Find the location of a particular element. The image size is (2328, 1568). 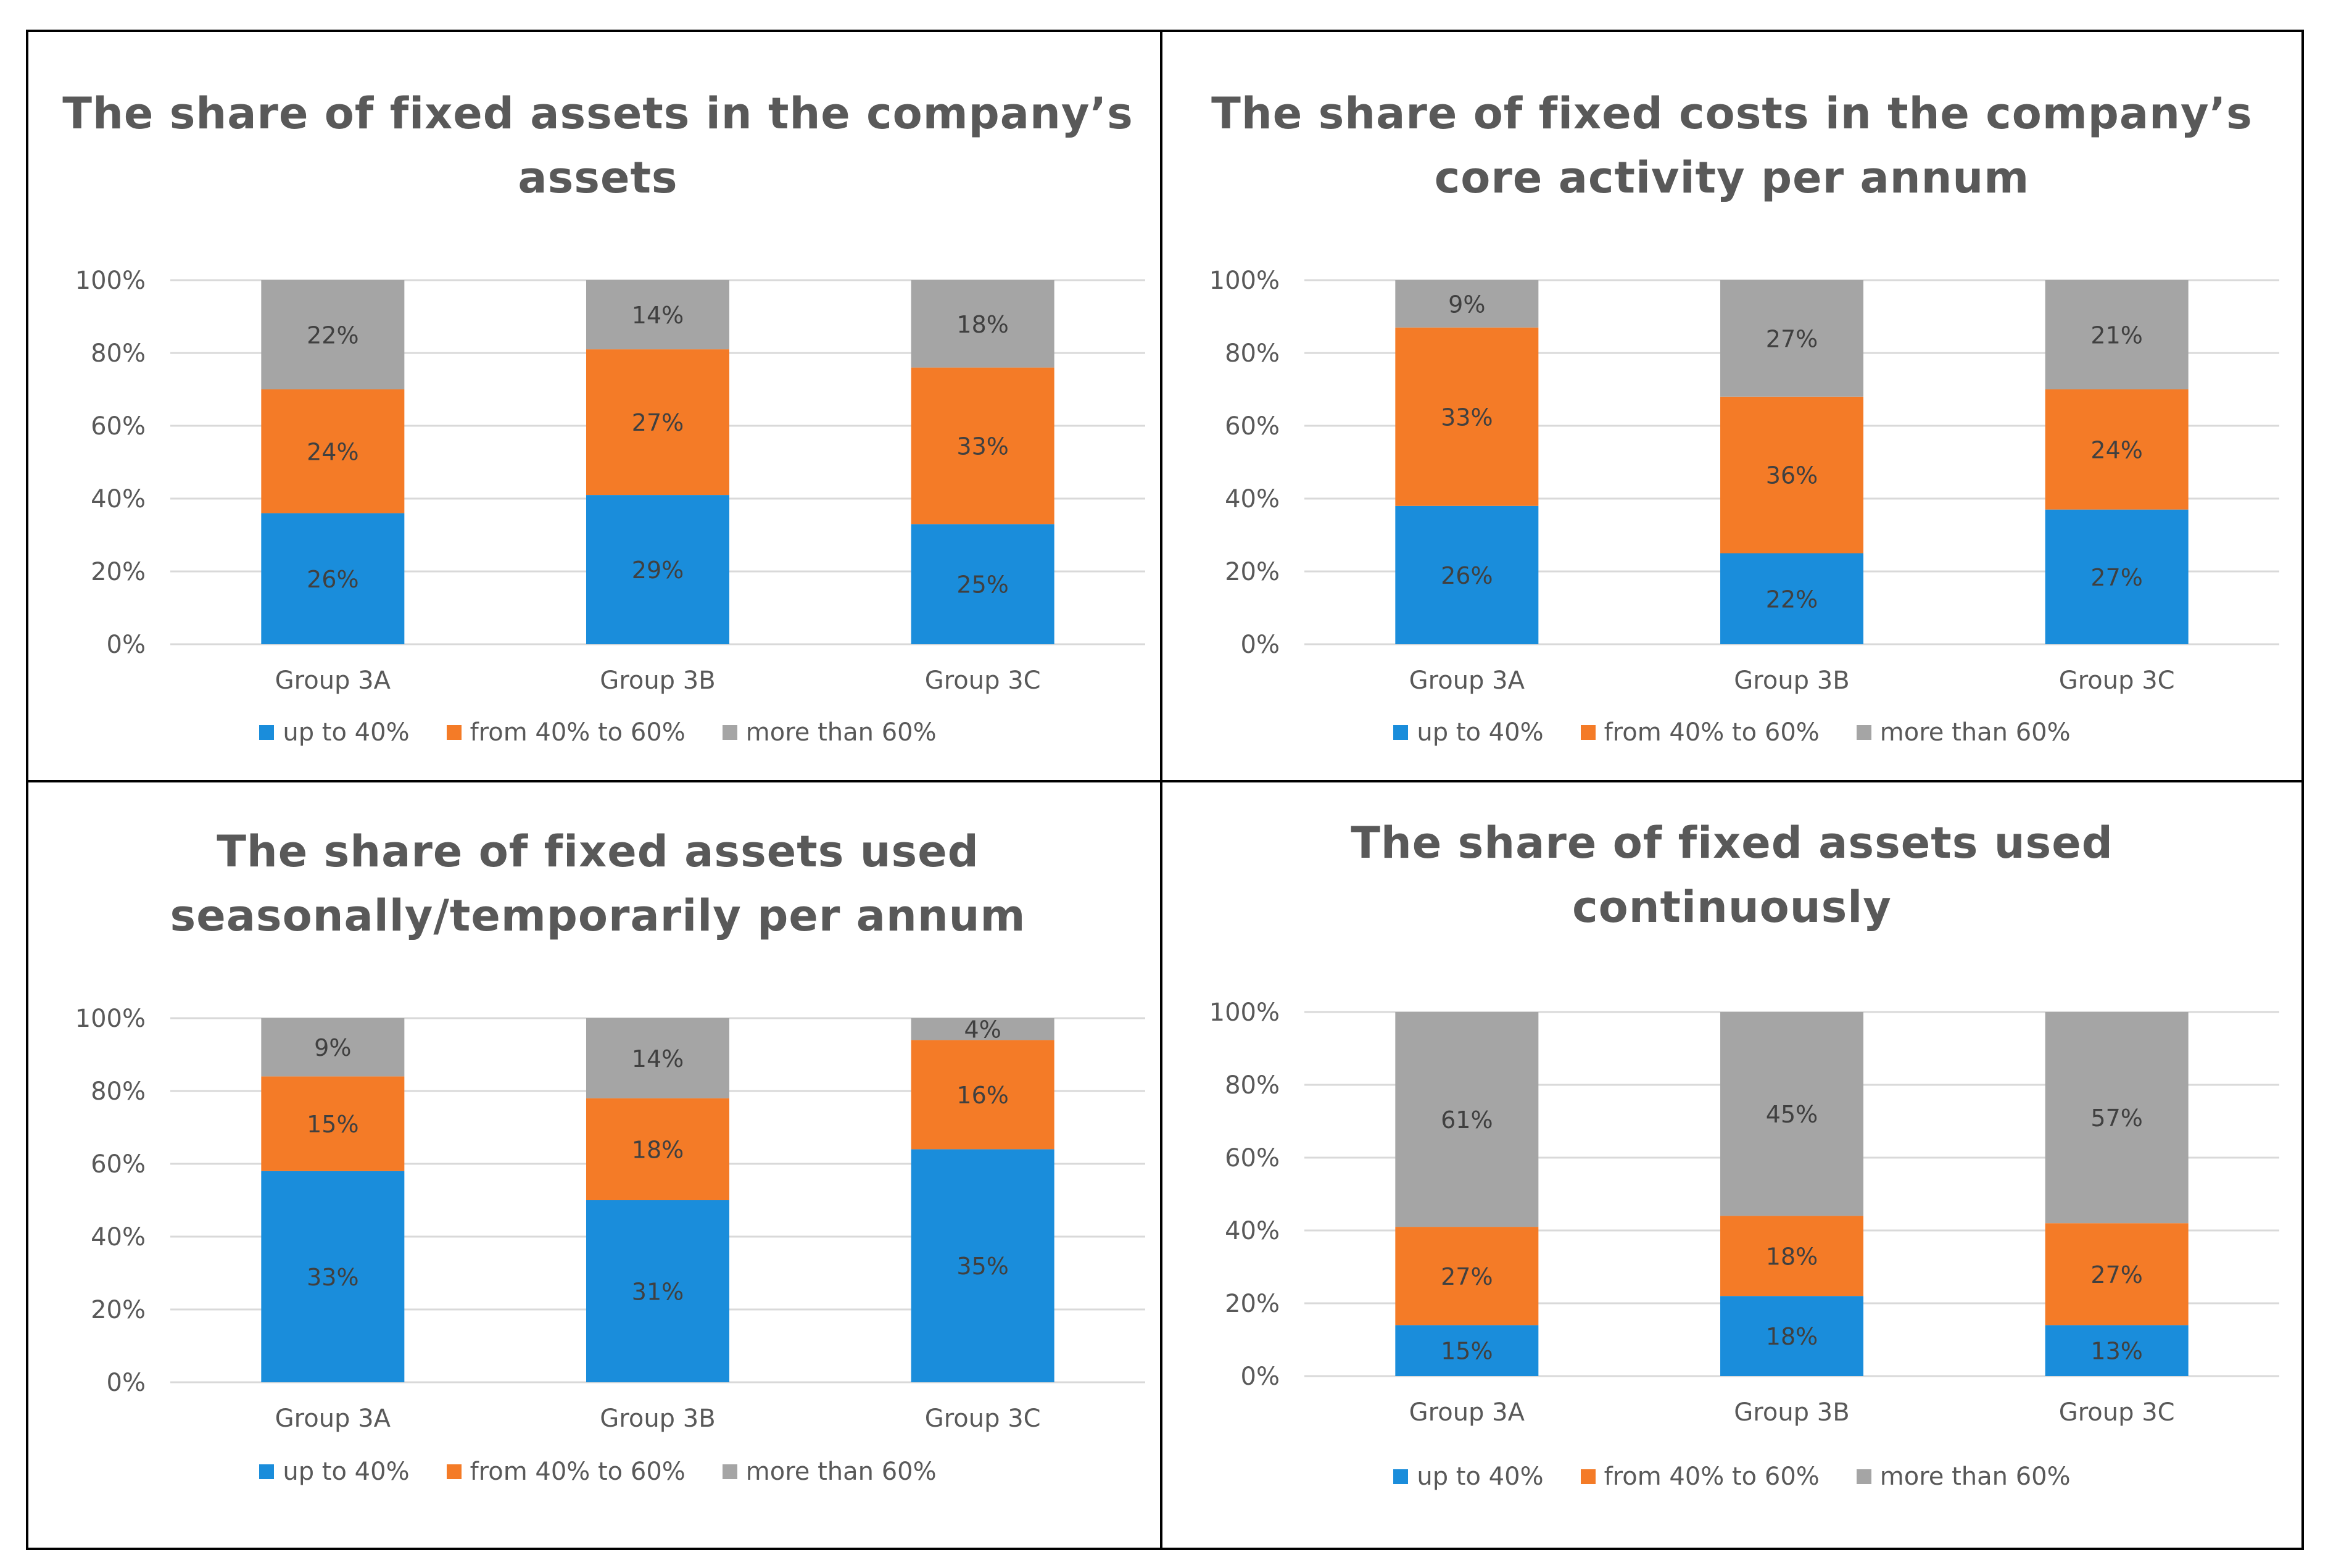

data-label: 35% is located at coordinates (982, 1266).